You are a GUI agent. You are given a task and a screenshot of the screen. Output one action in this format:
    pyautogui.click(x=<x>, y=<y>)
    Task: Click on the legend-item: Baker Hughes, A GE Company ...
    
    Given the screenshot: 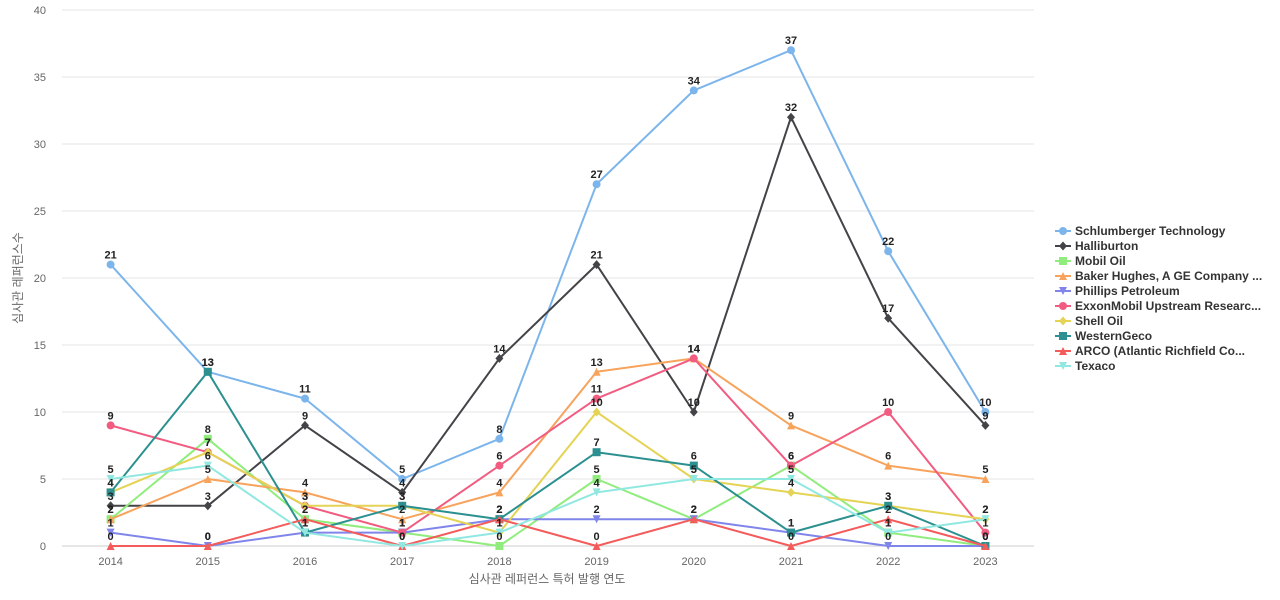 What is the action you would take?
    pyautogui.click(x=1158, y=276)
    